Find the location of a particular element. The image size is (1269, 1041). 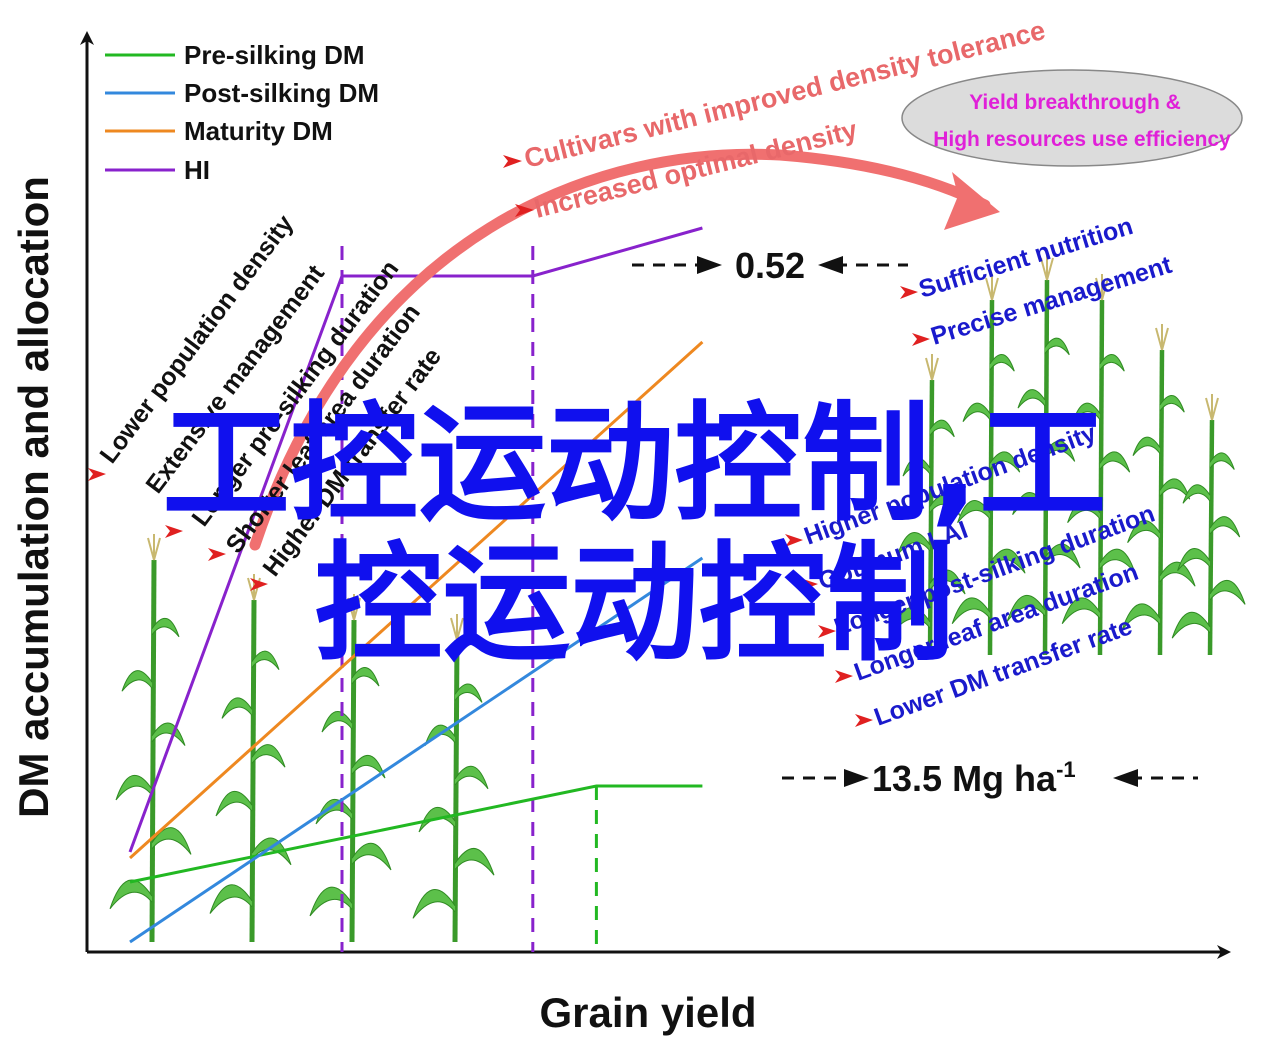

x-axis-title: Grain yield is located at coordinates (647, 1012).